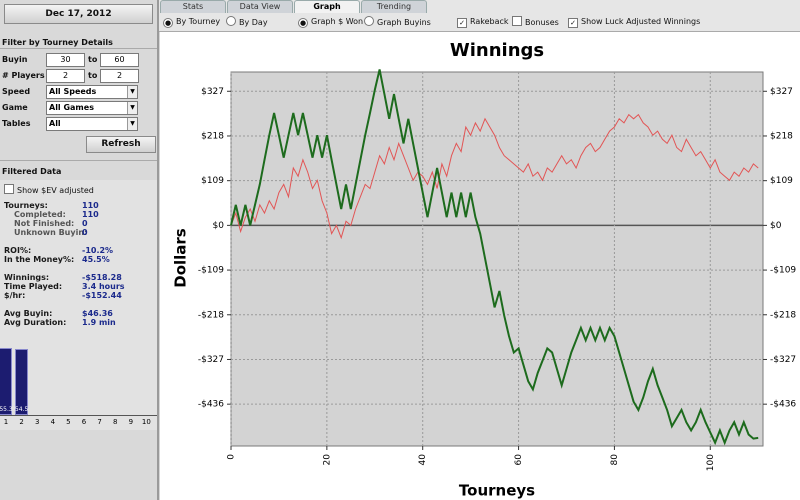  I want to click on y2-tick-label: $327, so click(781, 92).